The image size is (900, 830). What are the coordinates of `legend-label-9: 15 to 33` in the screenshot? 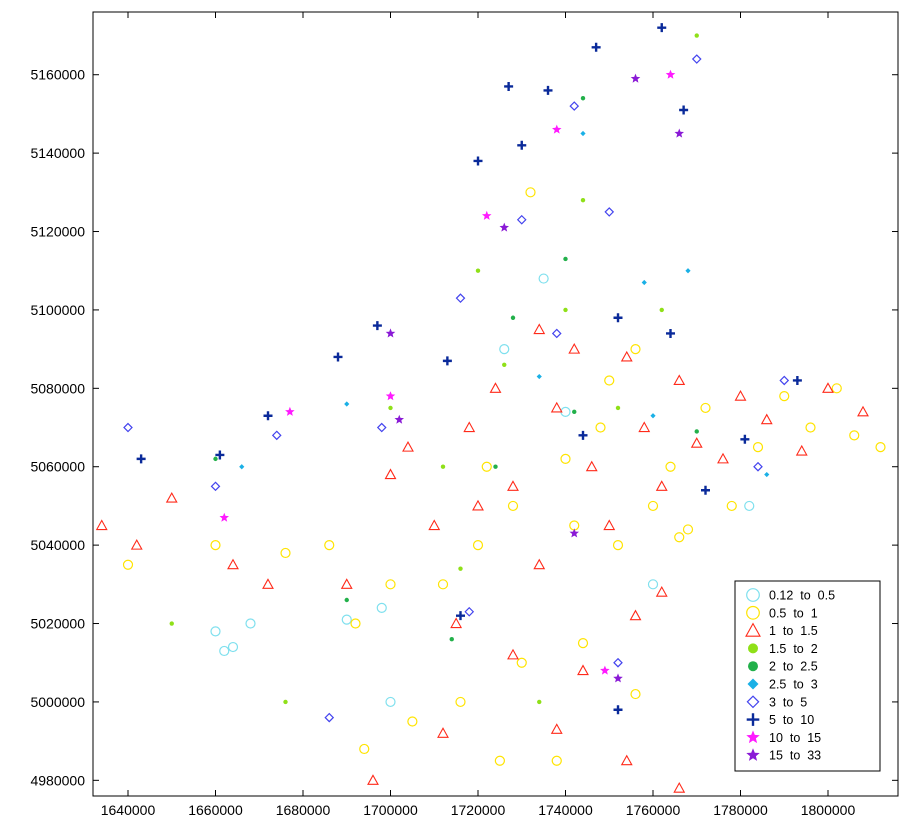 It's located at (795, 756).